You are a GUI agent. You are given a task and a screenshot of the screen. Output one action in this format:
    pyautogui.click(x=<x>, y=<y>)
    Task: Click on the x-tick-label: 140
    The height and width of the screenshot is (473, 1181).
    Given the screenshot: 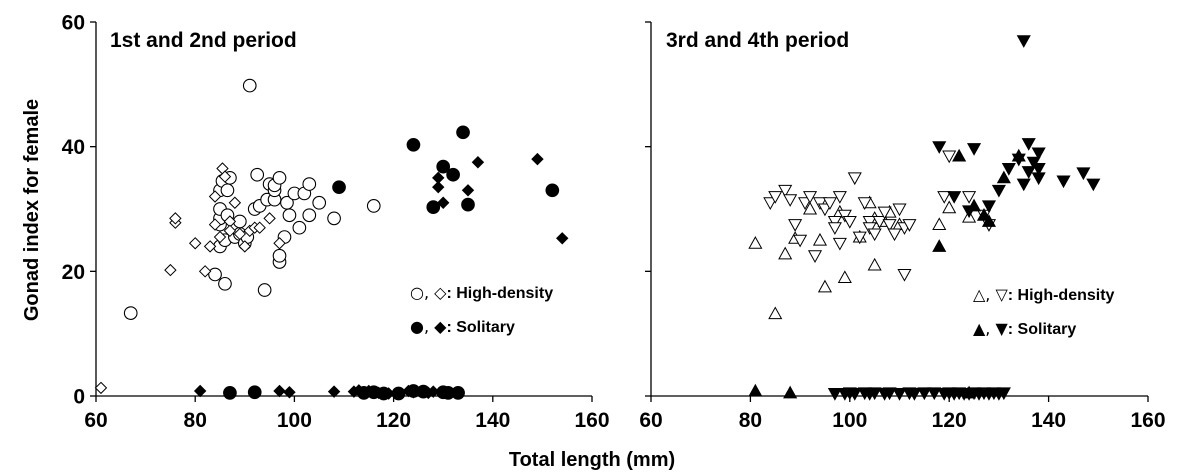 What is the action you would take?
    pyautogui.click(x=492, y=420)
    